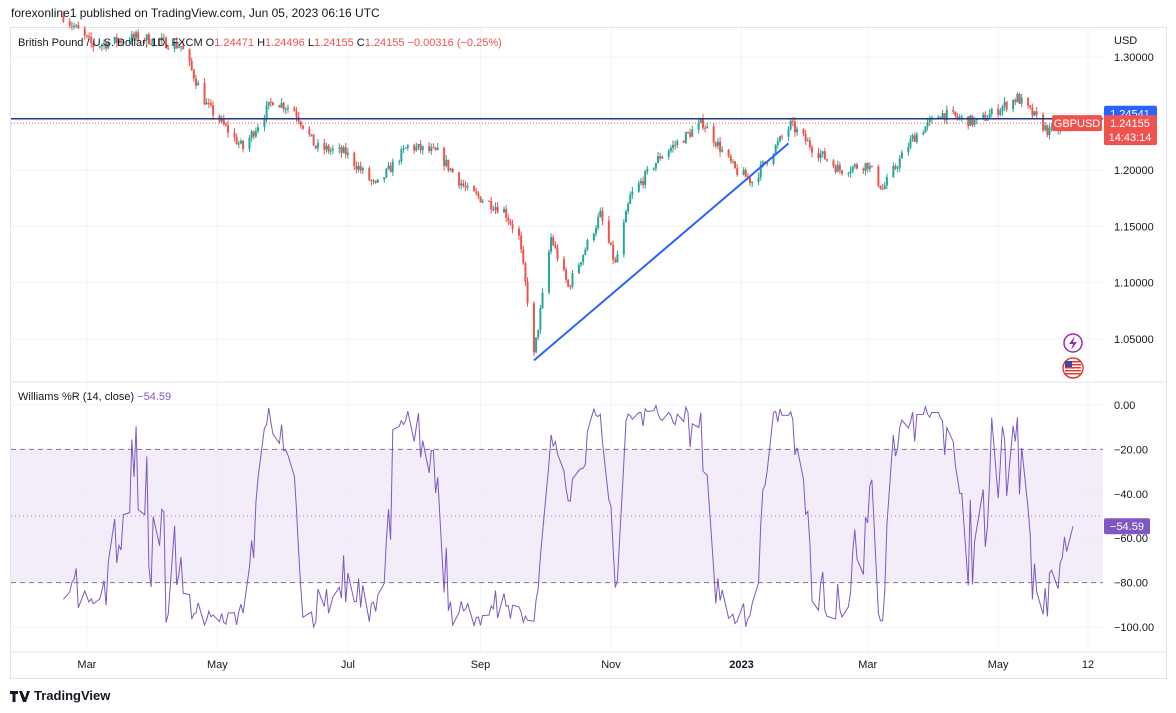 The width and height of the screenshot is (1176, 713). What do you see at coordinates (661, 252) in the screenshot?
I see `trendline` at bounding box center [661, 252].